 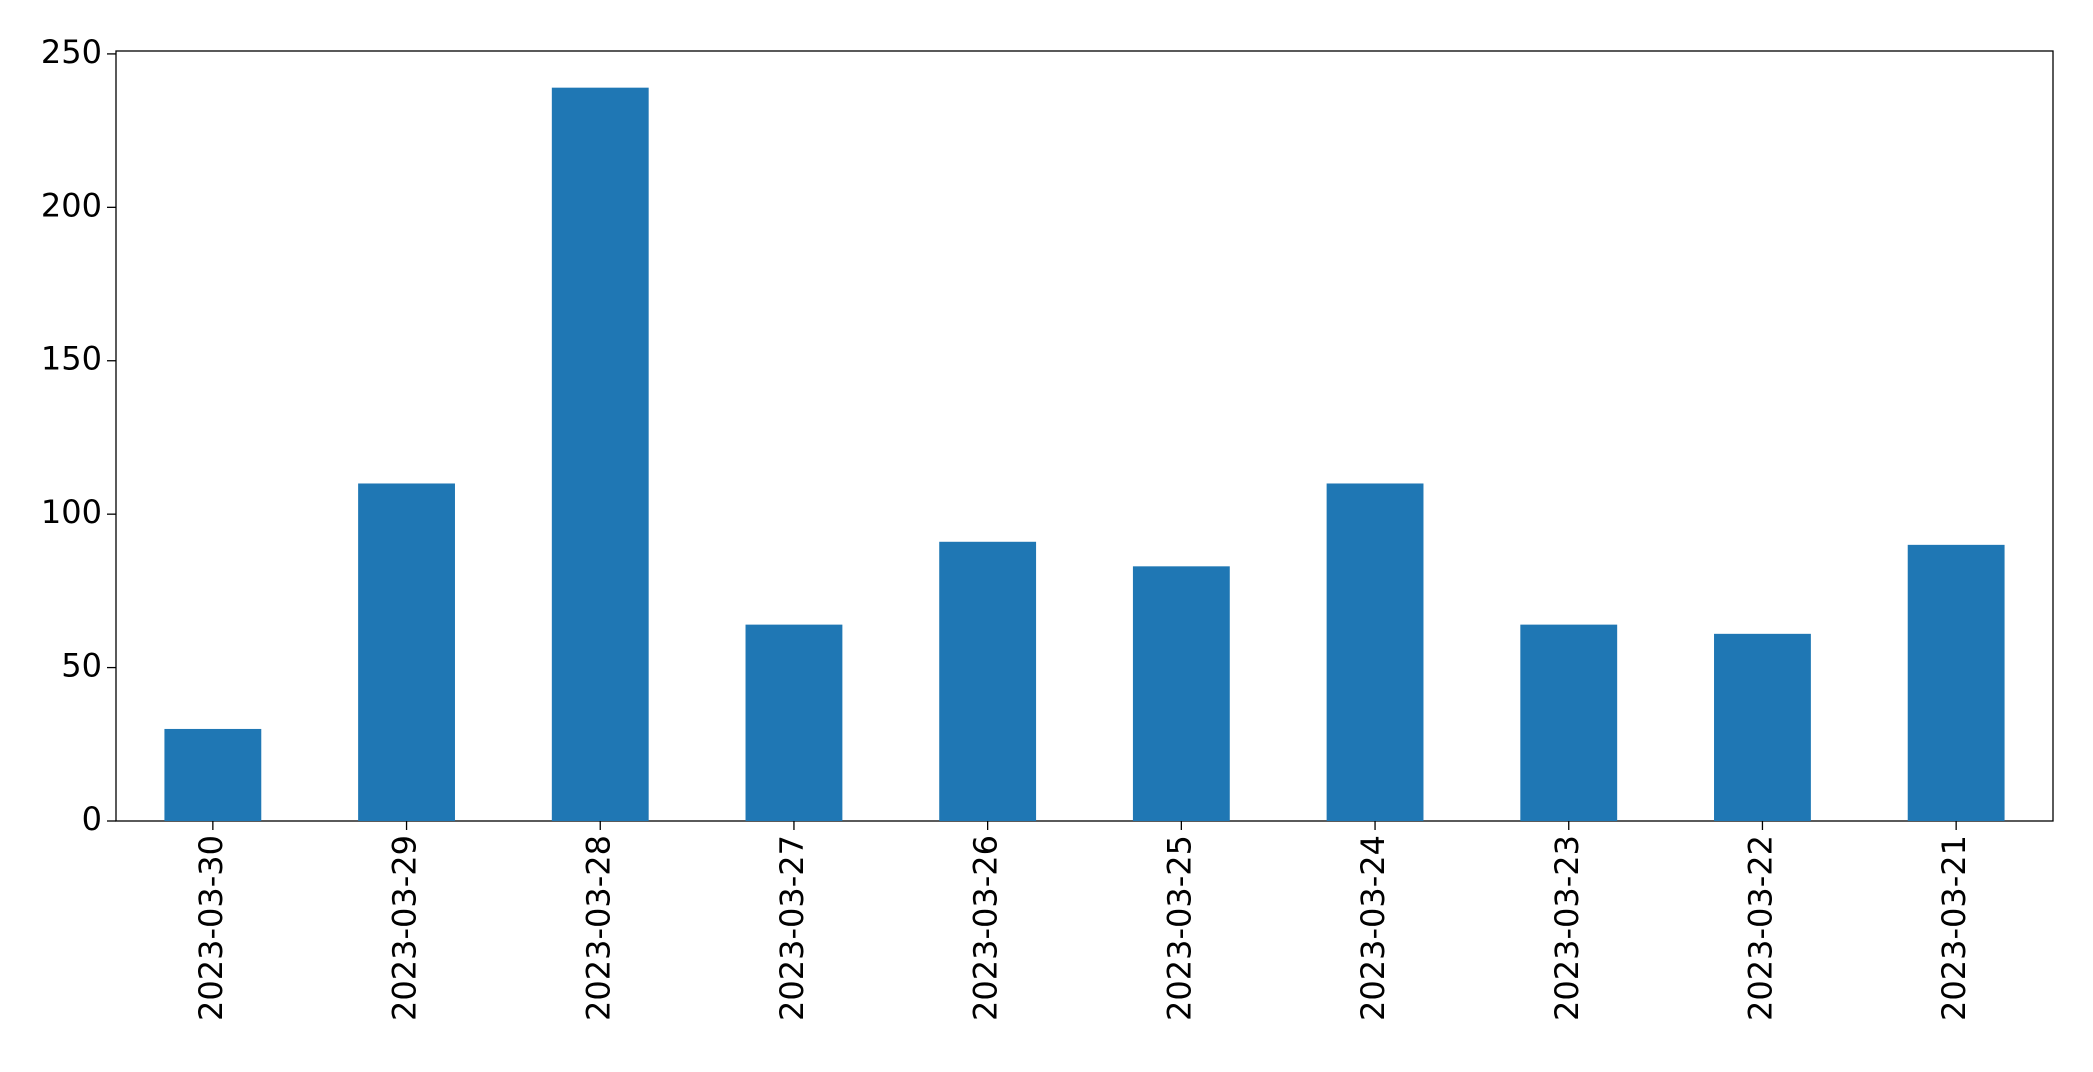 What do you see at coordinates (71, 512) in the screenshot?
I see `y-tick-label: 100` at bounding box center [71, 512].